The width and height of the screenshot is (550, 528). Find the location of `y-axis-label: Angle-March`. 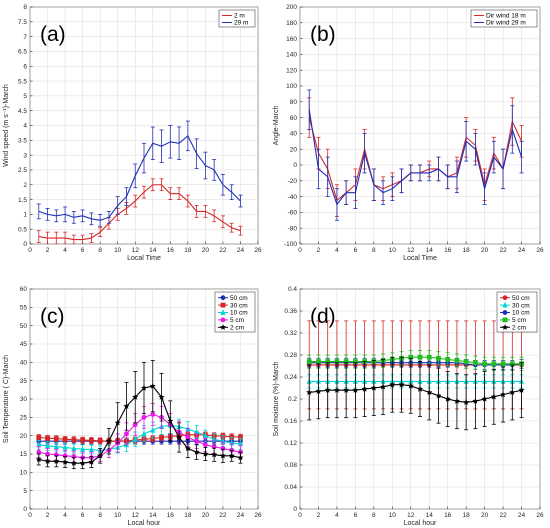

y-axis-label: Angle-March is located at coordinates (276, 126).